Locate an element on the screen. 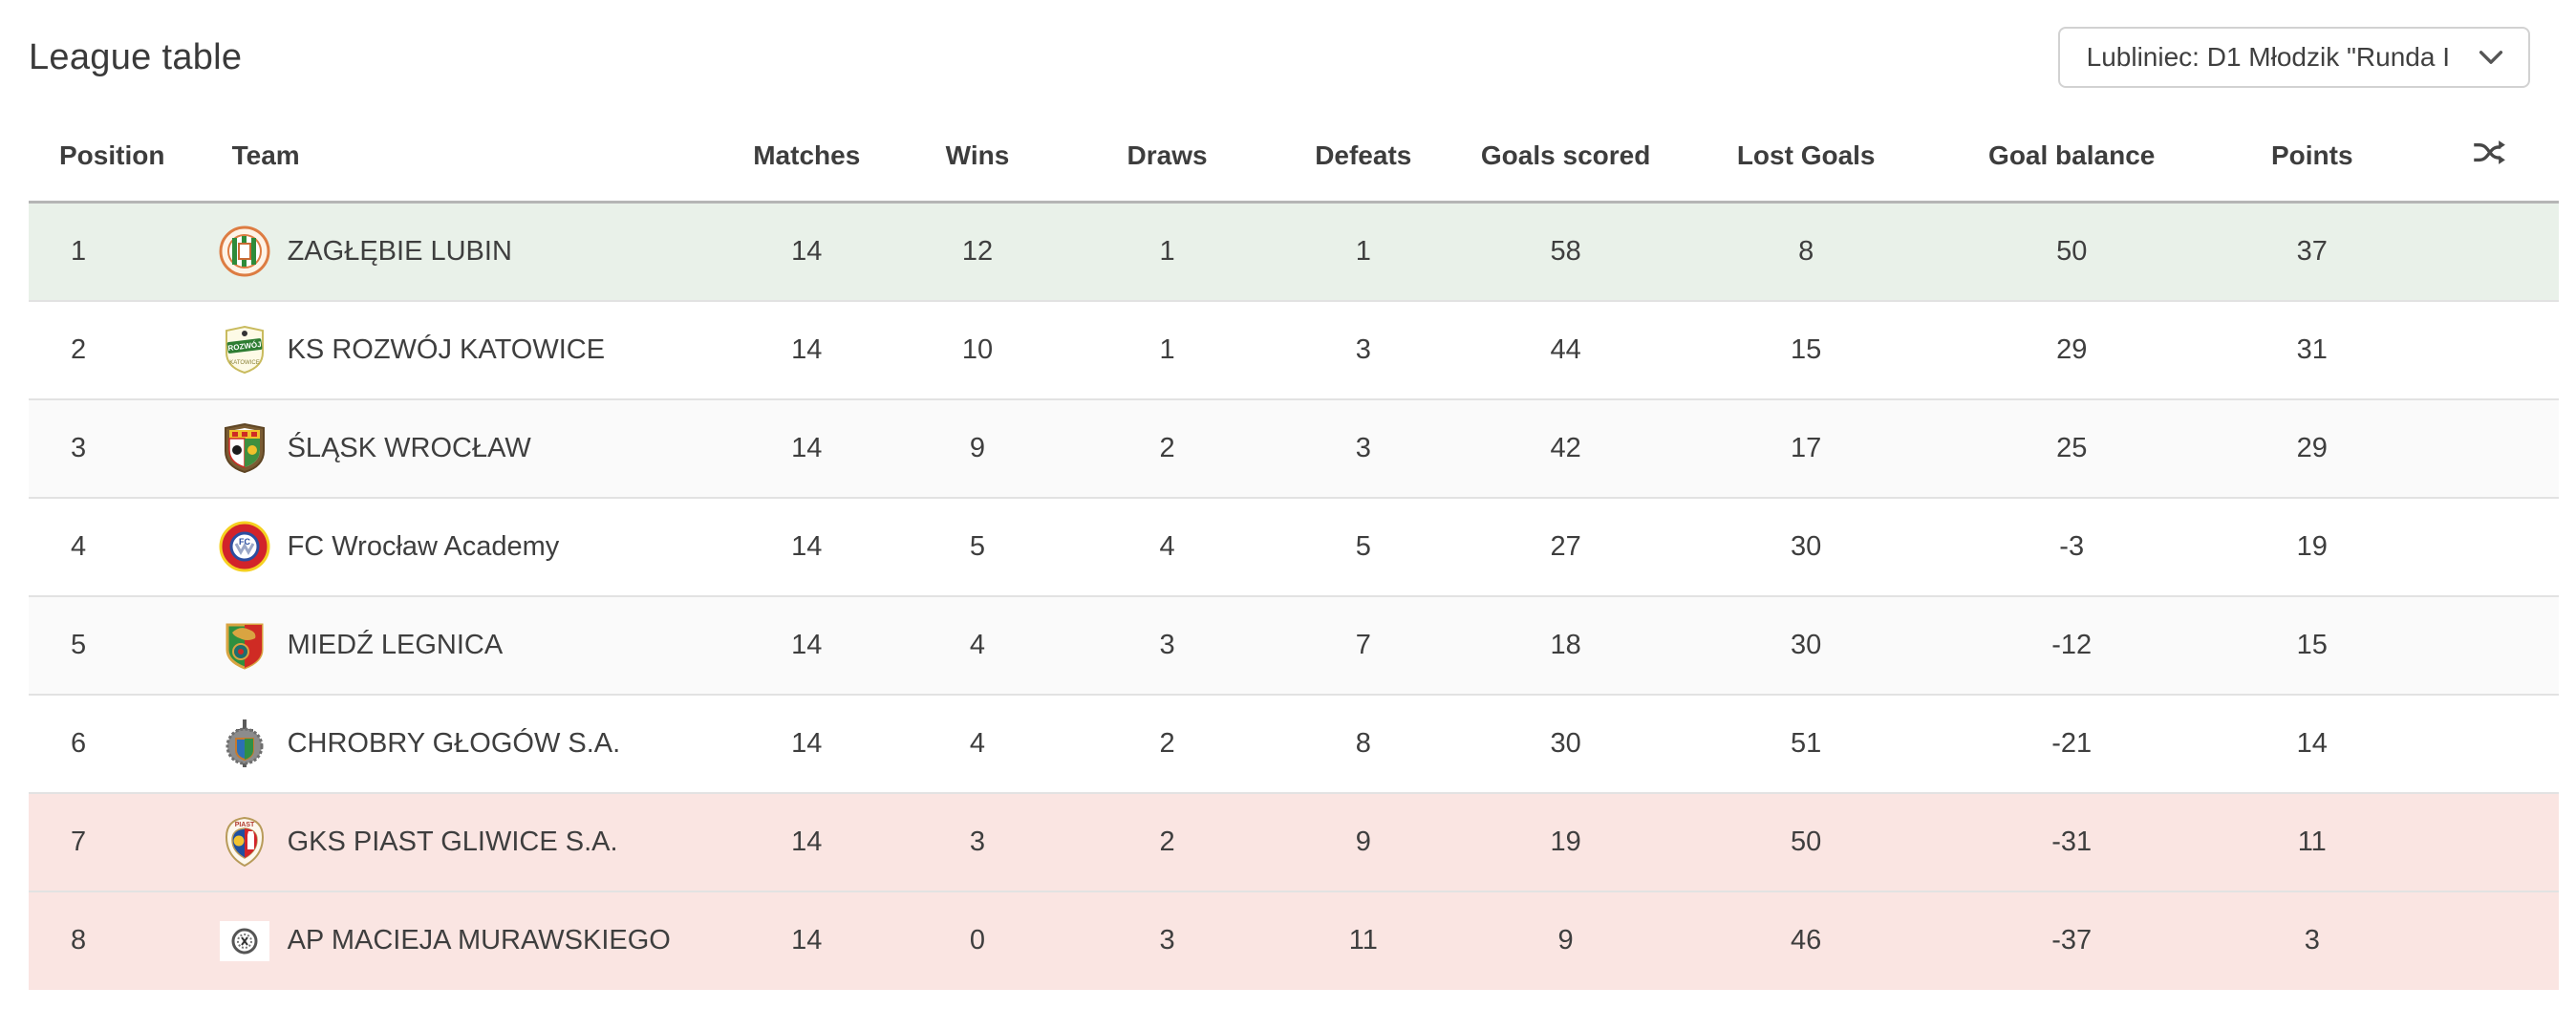 Image resolution: width=2576 pixels, height=1009 pixels. position-cell: 1 is located at coordinates (124, 251).